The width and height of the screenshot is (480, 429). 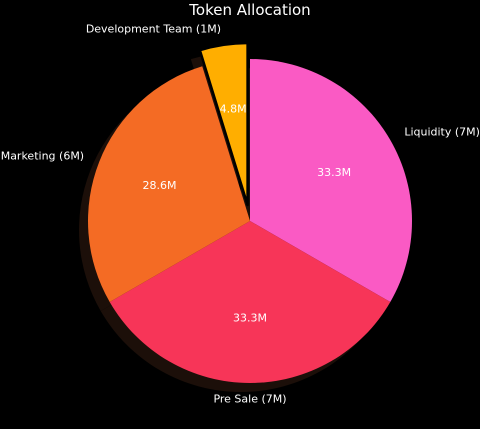 What do you see at coordinates (249, 10) in the screenshot?
I see `chart-title: Token Allocation` at bounding box center [249, 10].